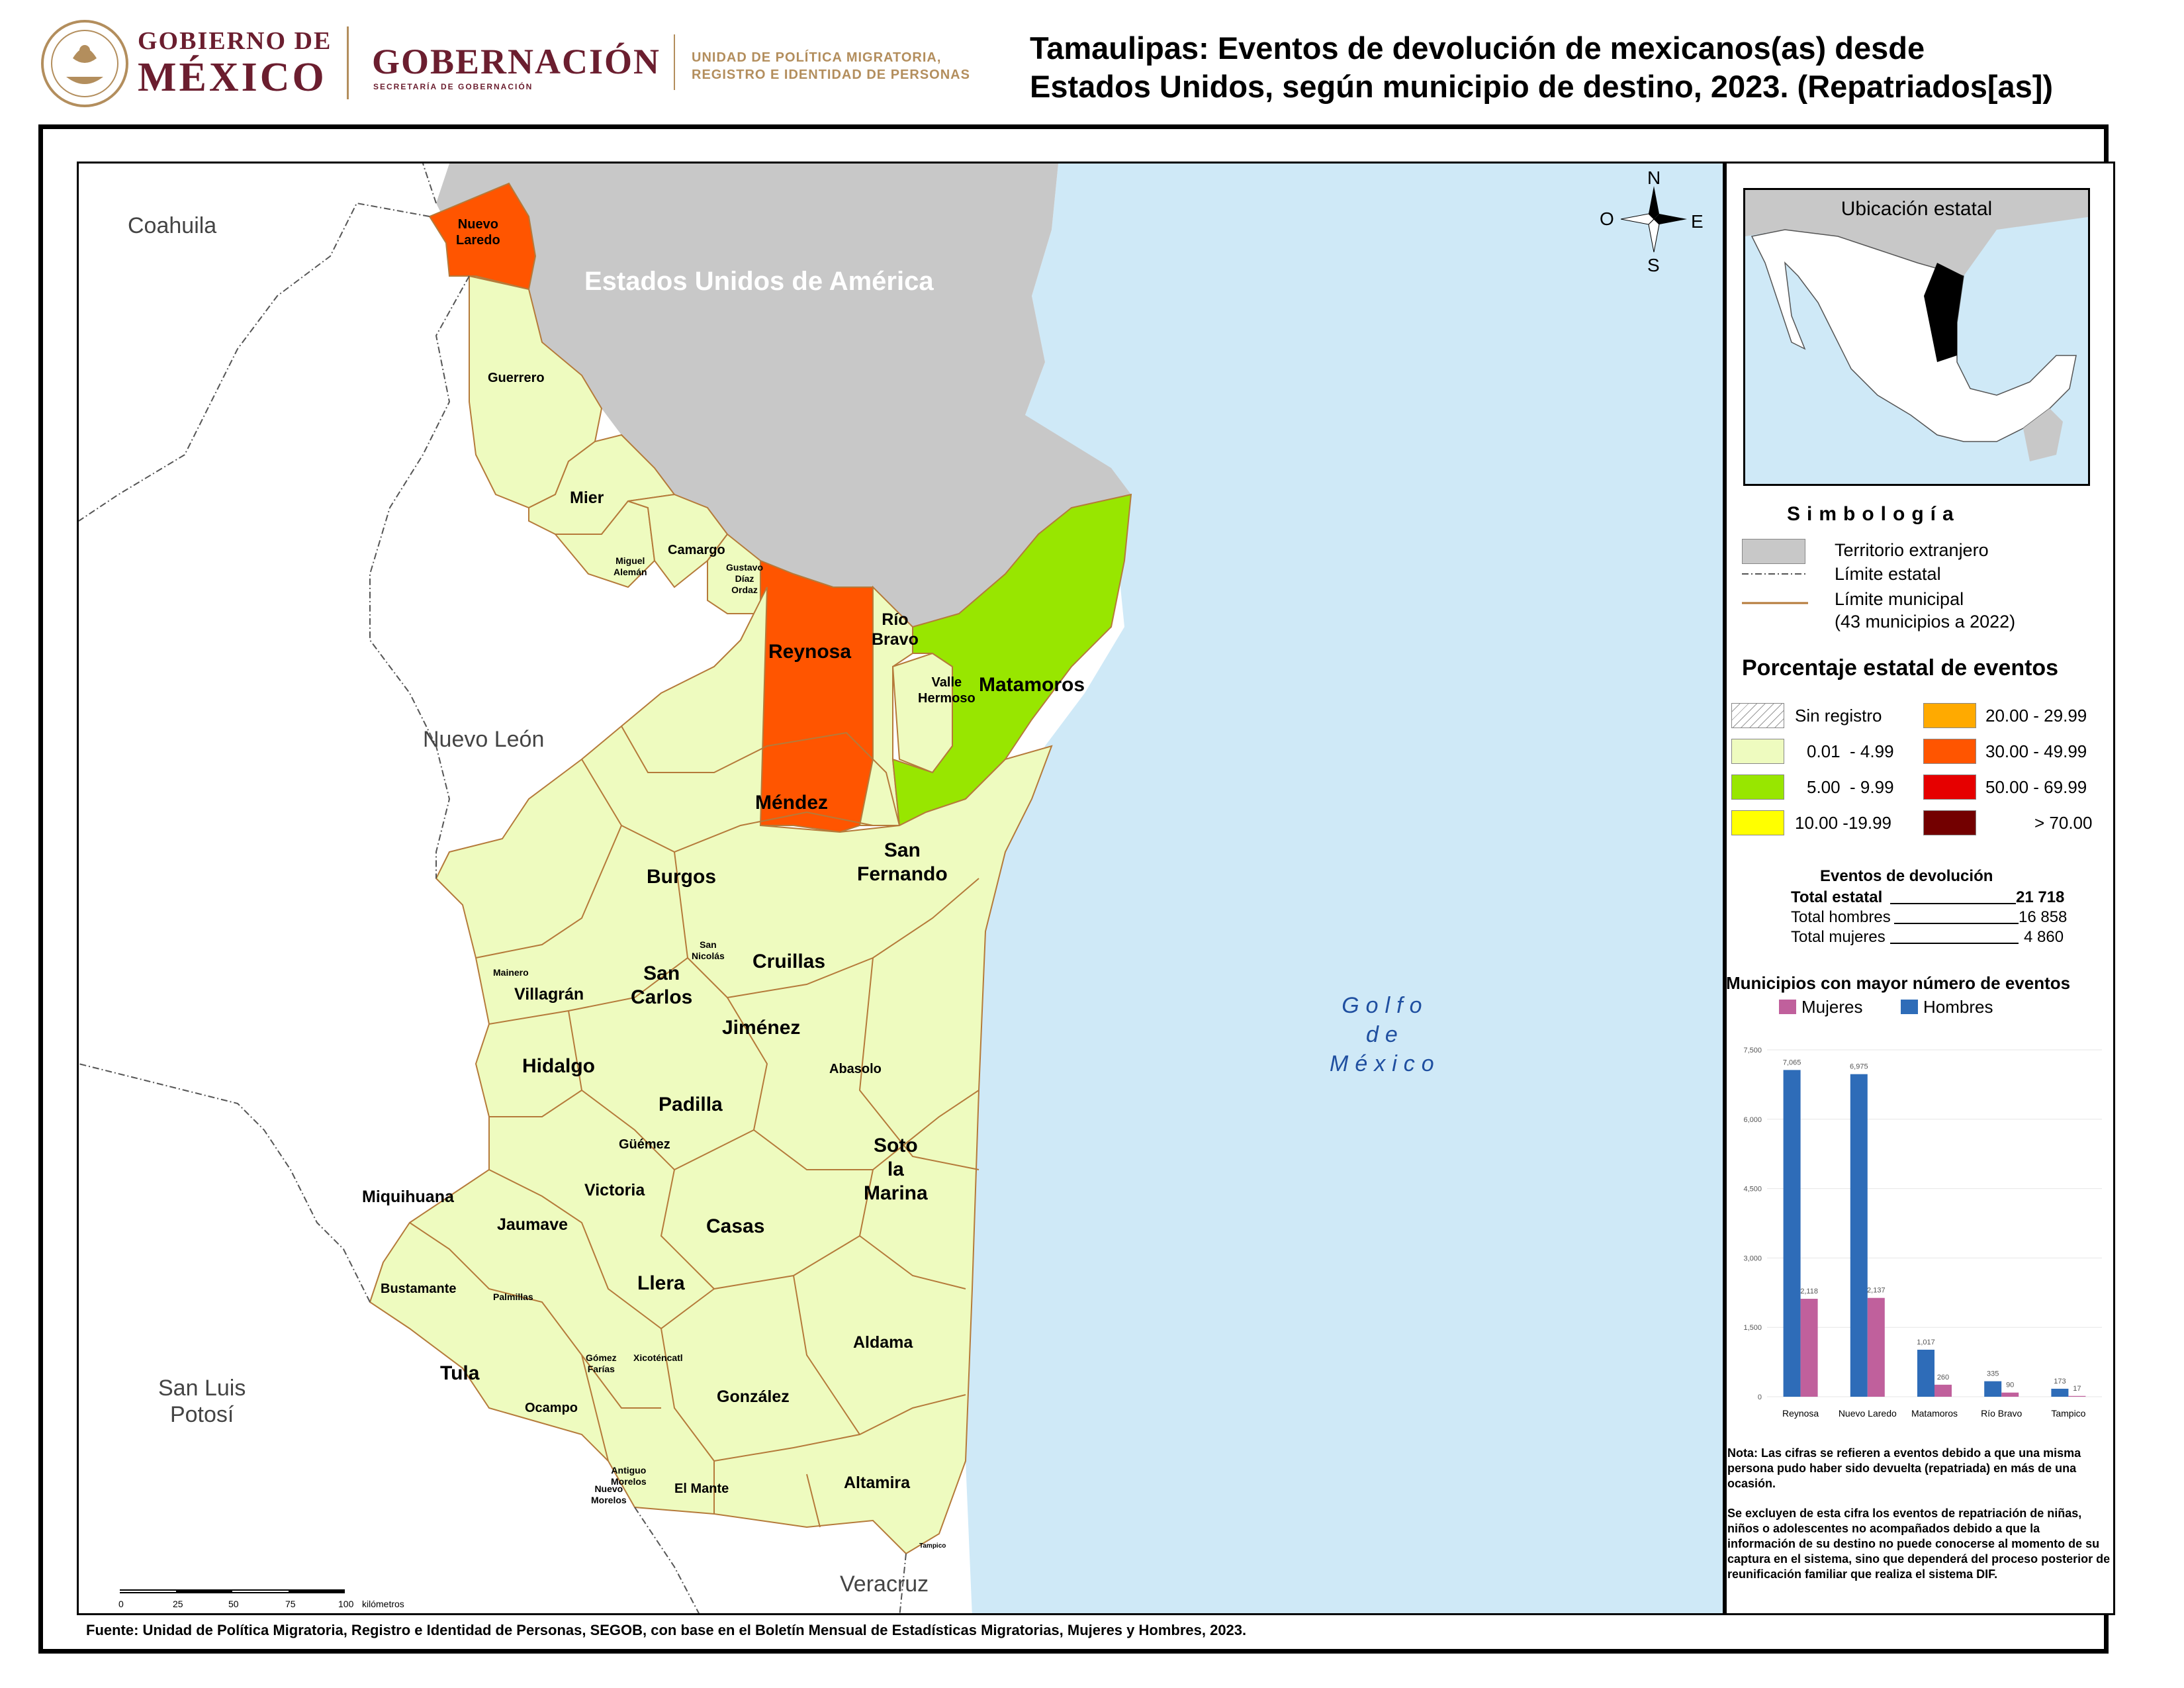 The width and height of the screenshot is (2184, 1688). I want to click on legend-label-hombres: Hombres, so click(1958, 1007).